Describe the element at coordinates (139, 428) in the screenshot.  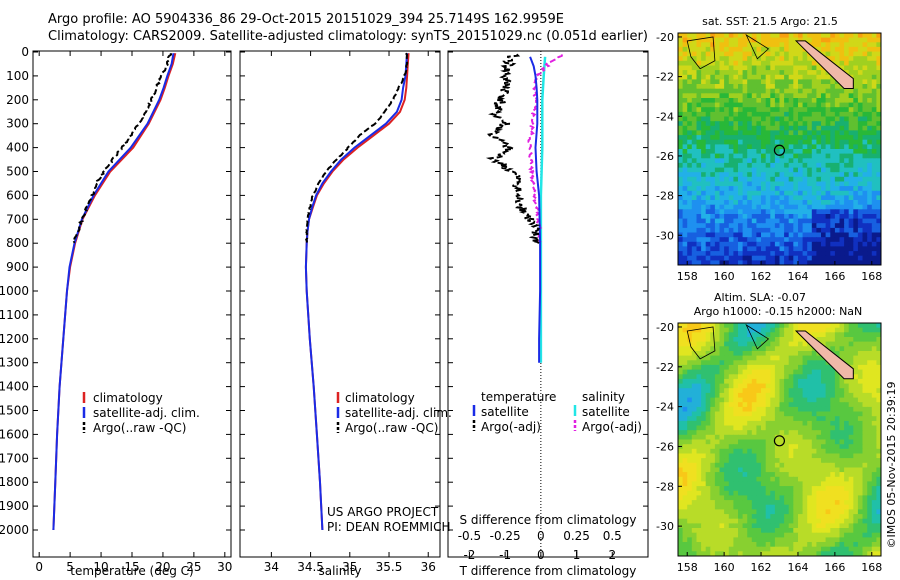
I see `legend-argo-label: Argo(..raw -QC)` at that location.